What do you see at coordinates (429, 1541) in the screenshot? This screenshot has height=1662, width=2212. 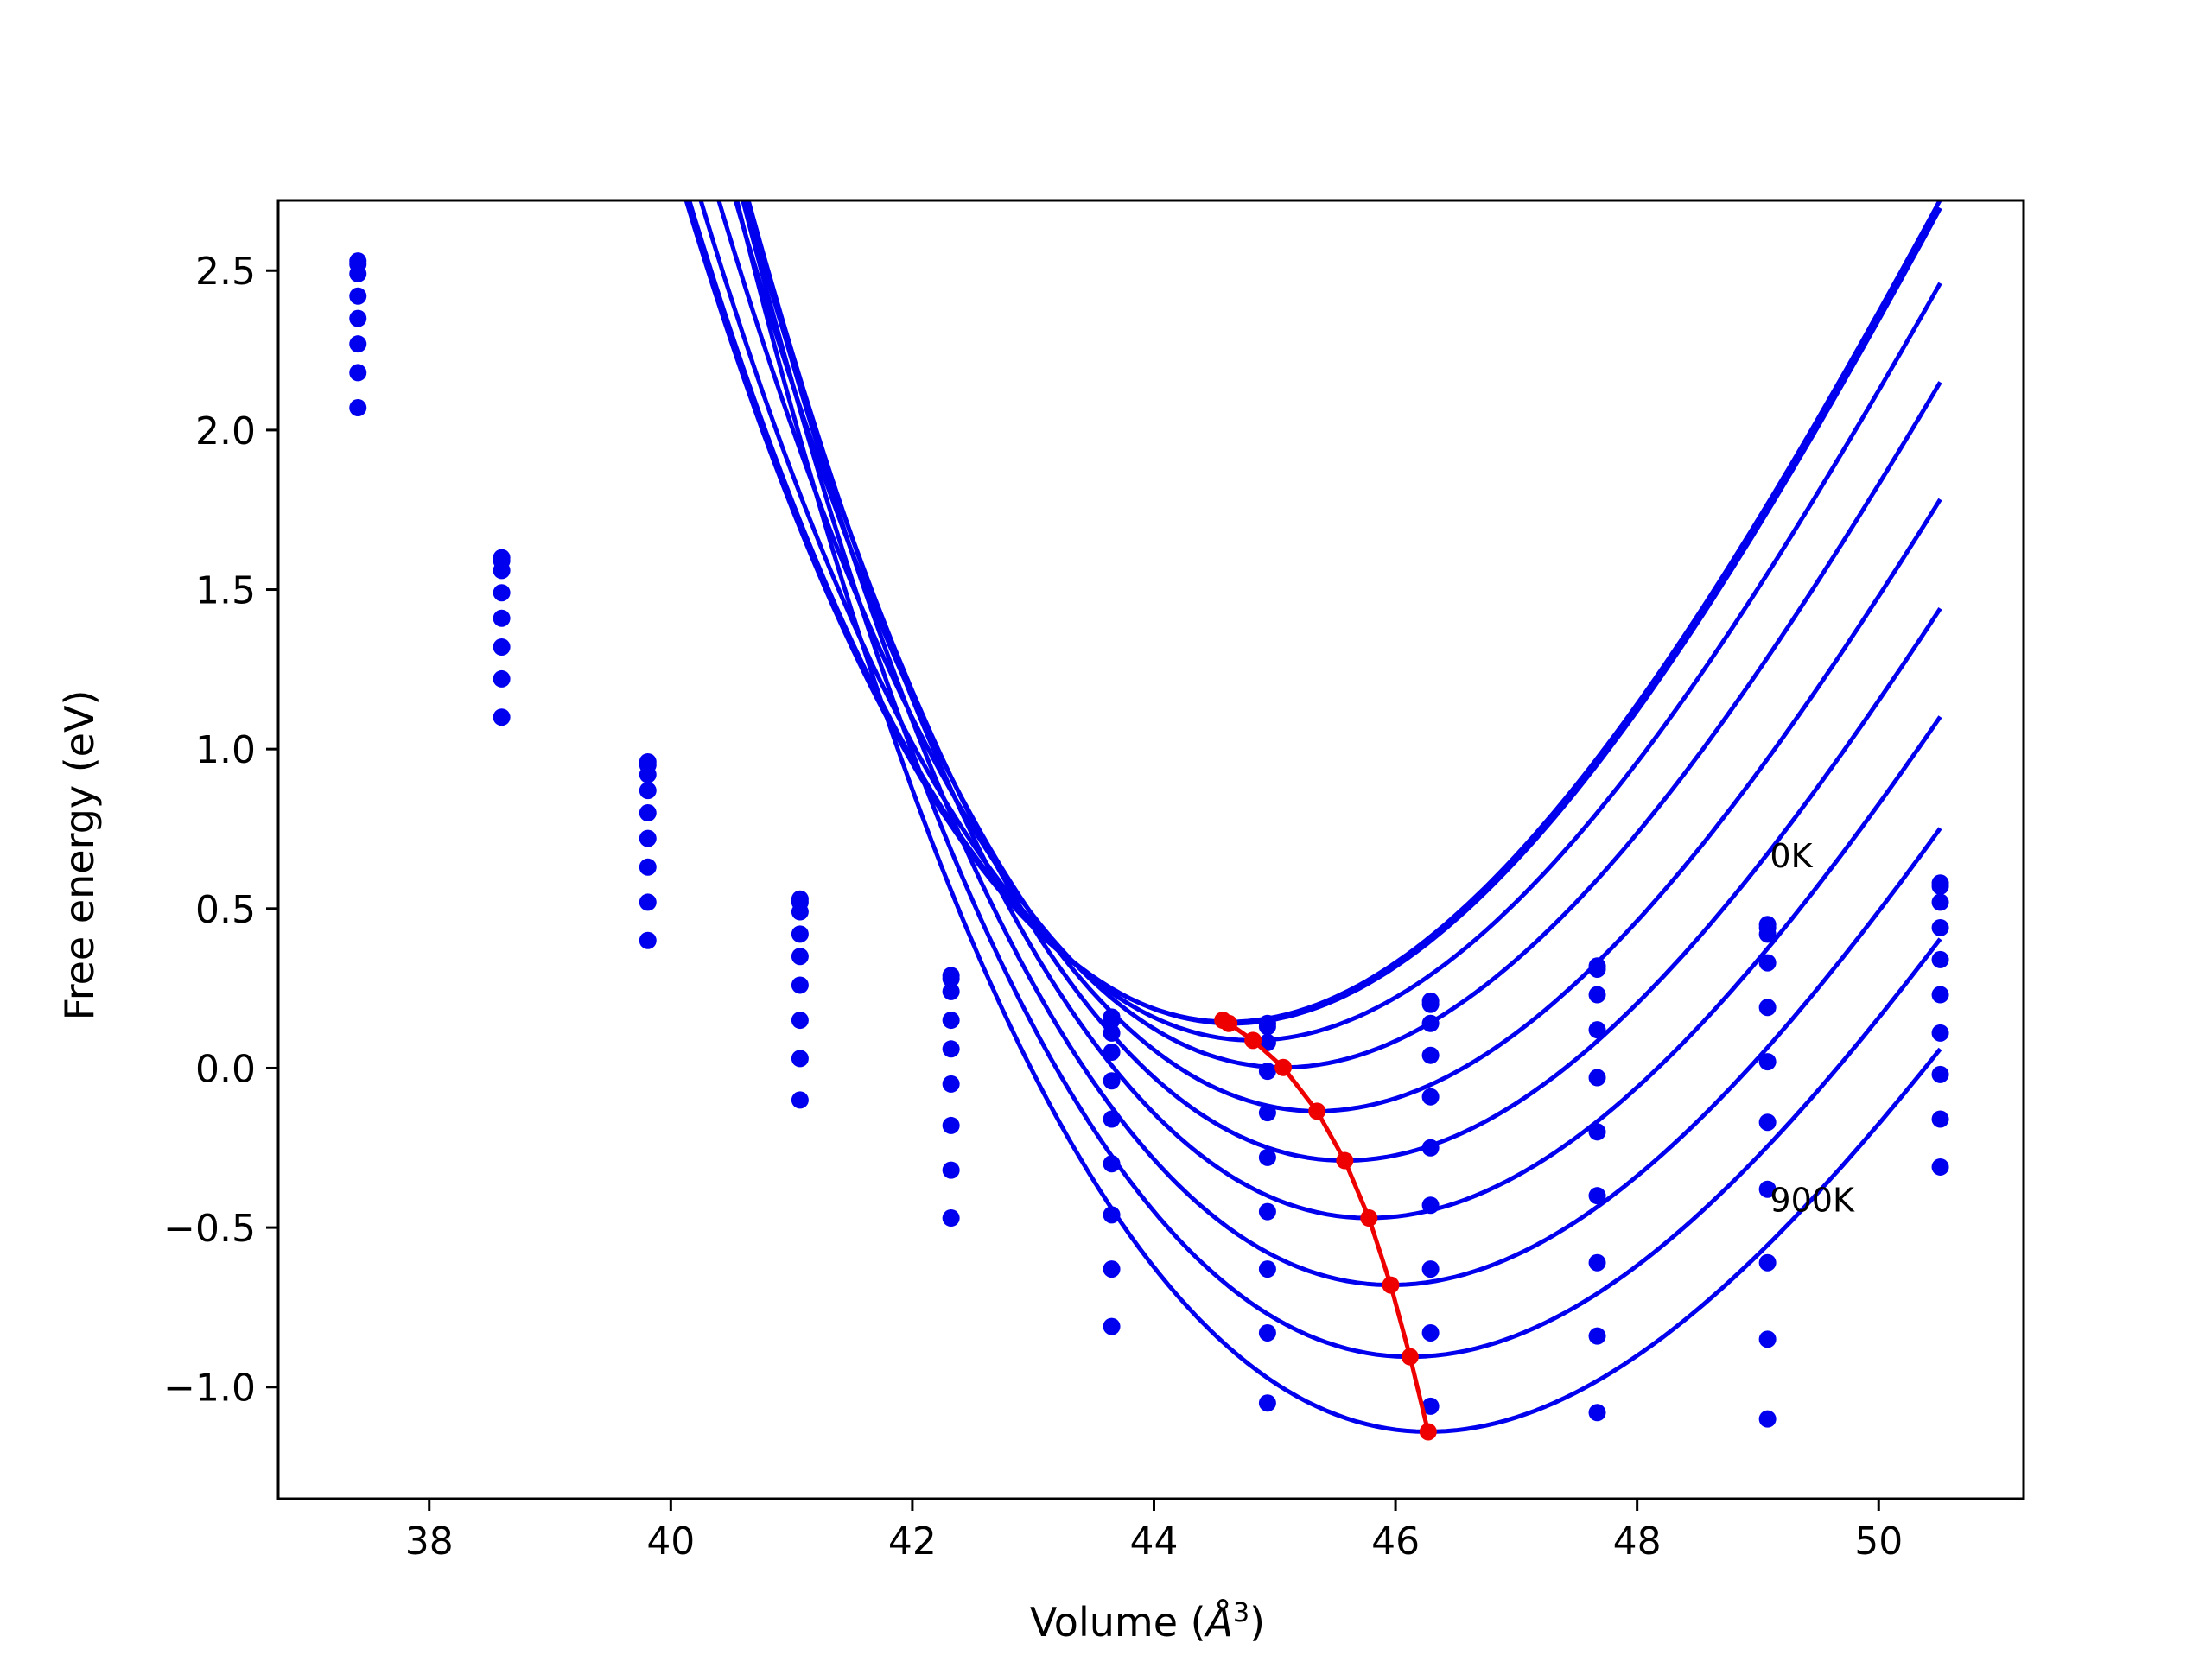 I see `x-tick-label-38: 38` at bounding box center [429, 1541].